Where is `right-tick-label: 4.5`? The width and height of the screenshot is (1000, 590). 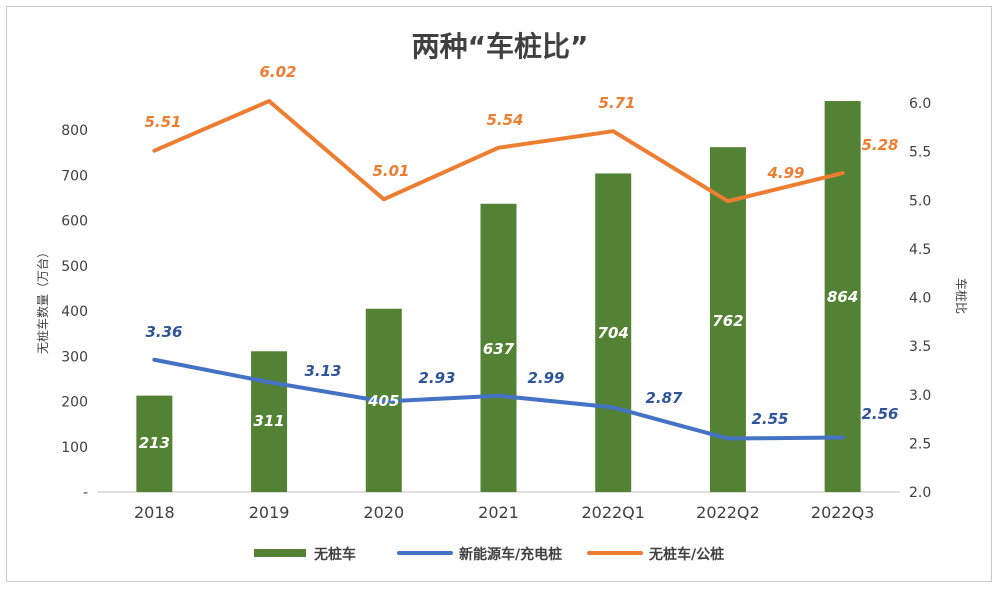
right-tick-label: 4.5 is located at coordinates (920, 250).